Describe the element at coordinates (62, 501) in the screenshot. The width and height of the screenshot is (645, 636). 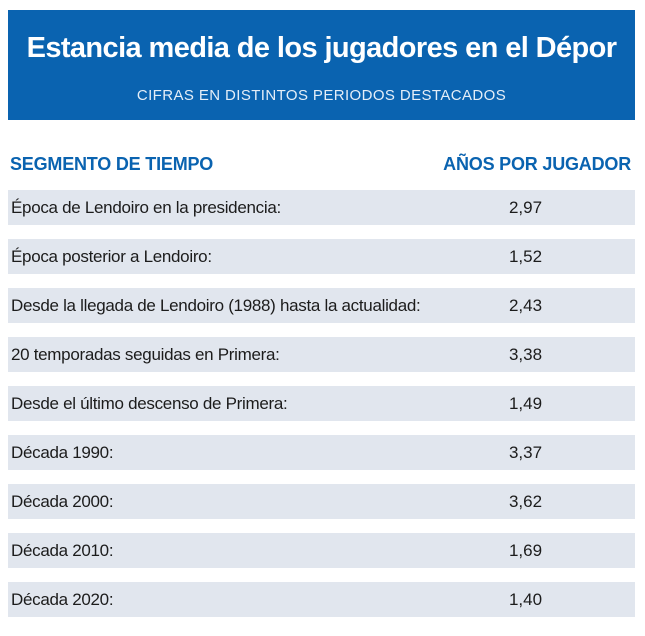
I see `row-label: Década 2000:` at that location.